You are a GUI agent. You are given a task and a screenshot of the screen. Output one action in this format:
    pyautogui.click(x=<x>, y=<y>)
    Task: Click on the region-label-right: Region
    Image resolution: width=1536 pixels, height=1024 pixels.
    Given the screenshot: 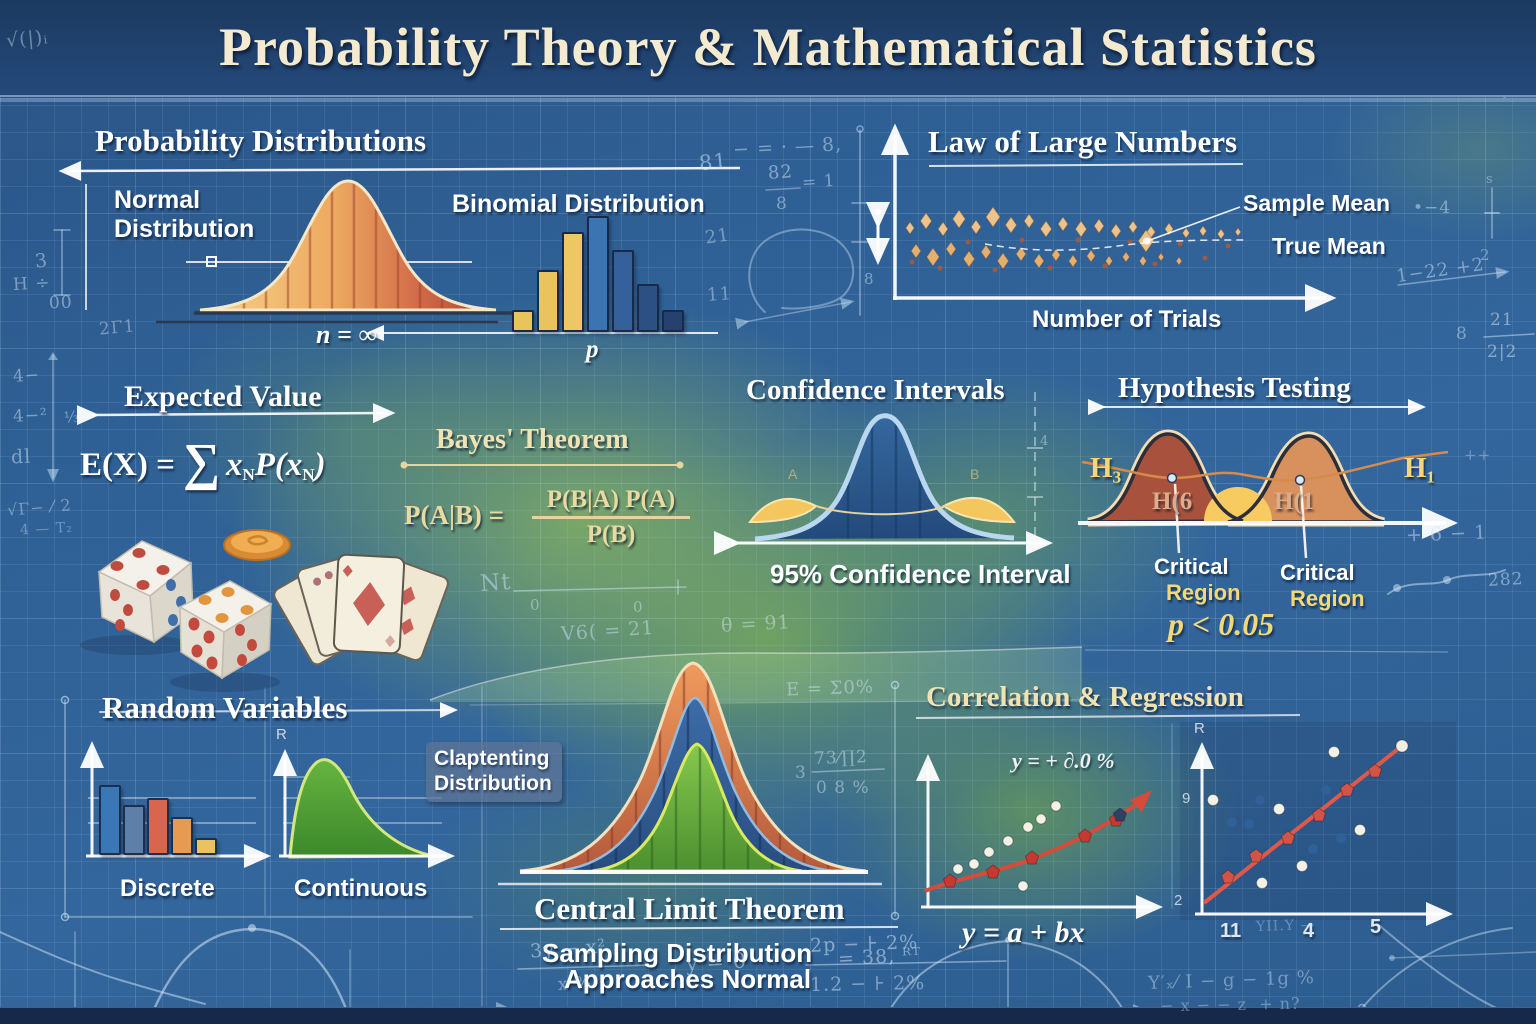 What is the action you would take?
    pyautogui.click(x=1327, y=598)
    